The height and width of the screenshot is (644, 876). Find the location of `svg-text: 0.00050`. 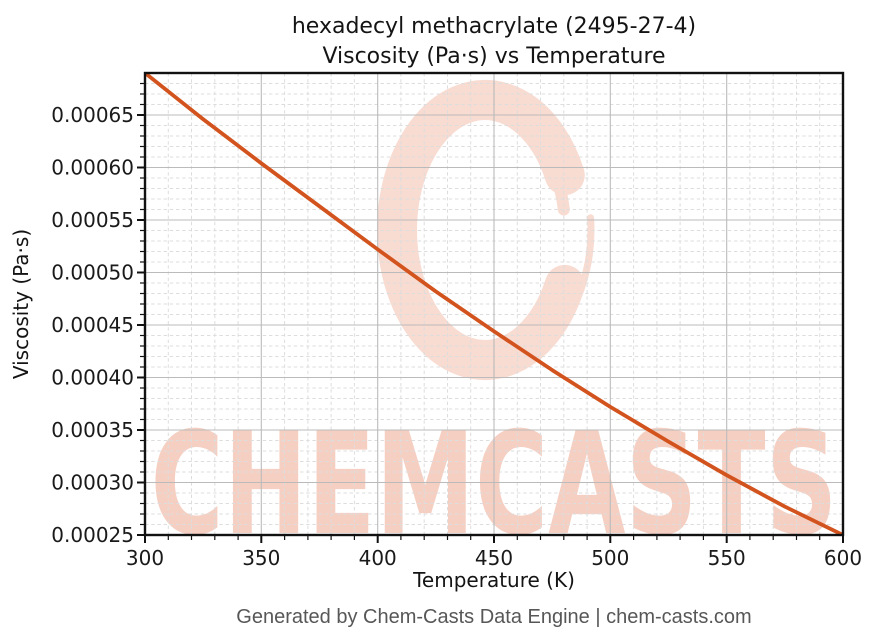

svg-text: 0.00050 is located at coordinates (92, 273).